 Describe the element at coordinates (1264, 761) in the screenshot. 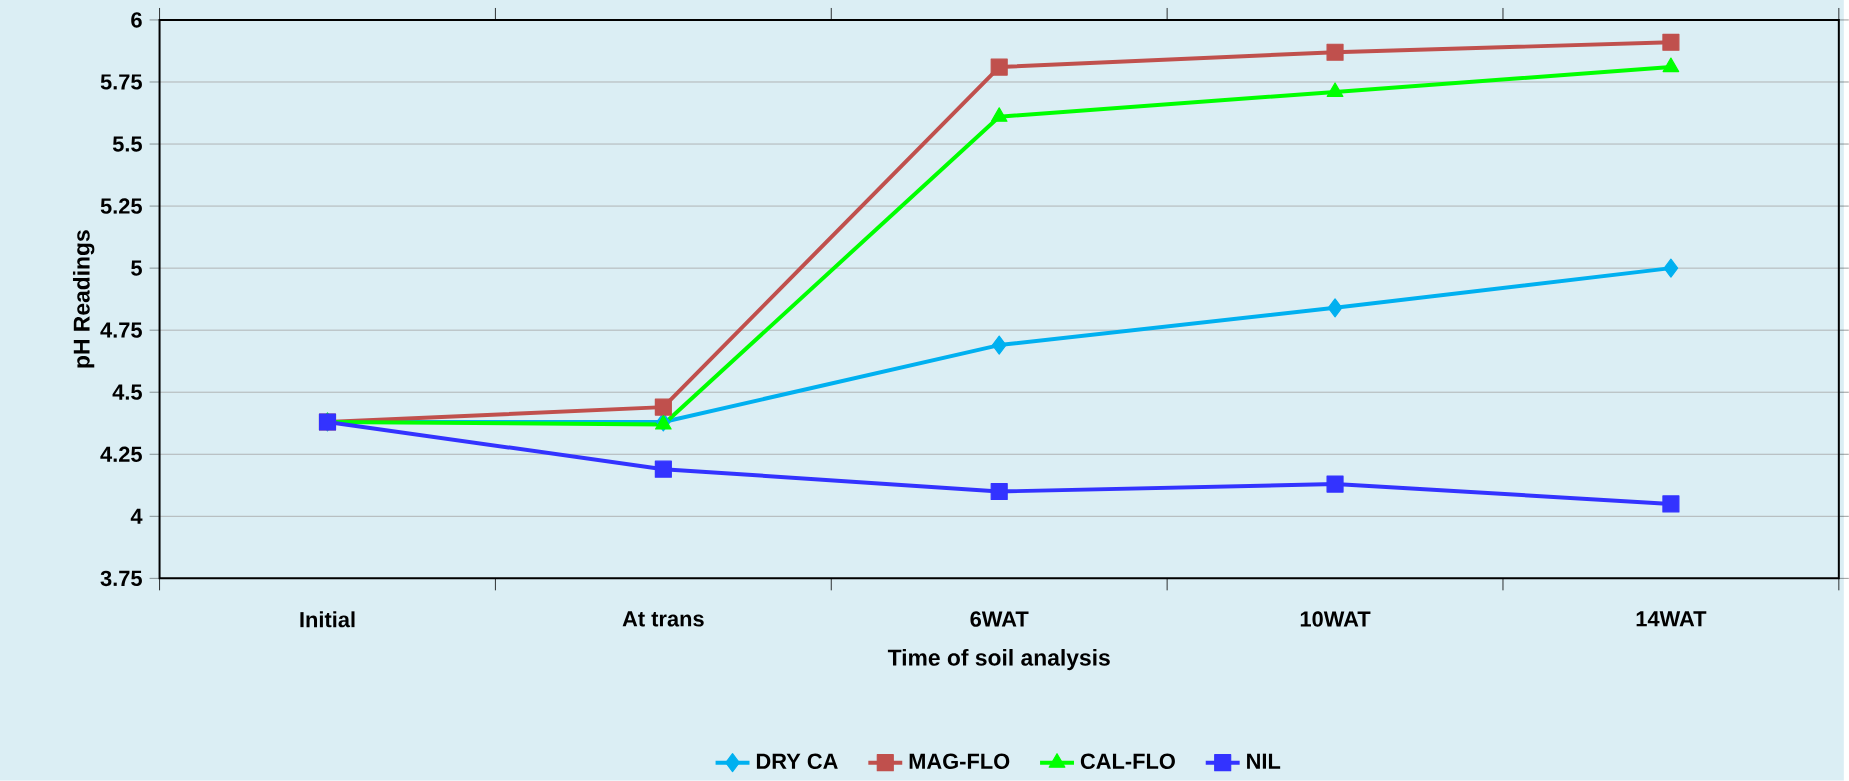

I see `legend-label: NIL` at that location.